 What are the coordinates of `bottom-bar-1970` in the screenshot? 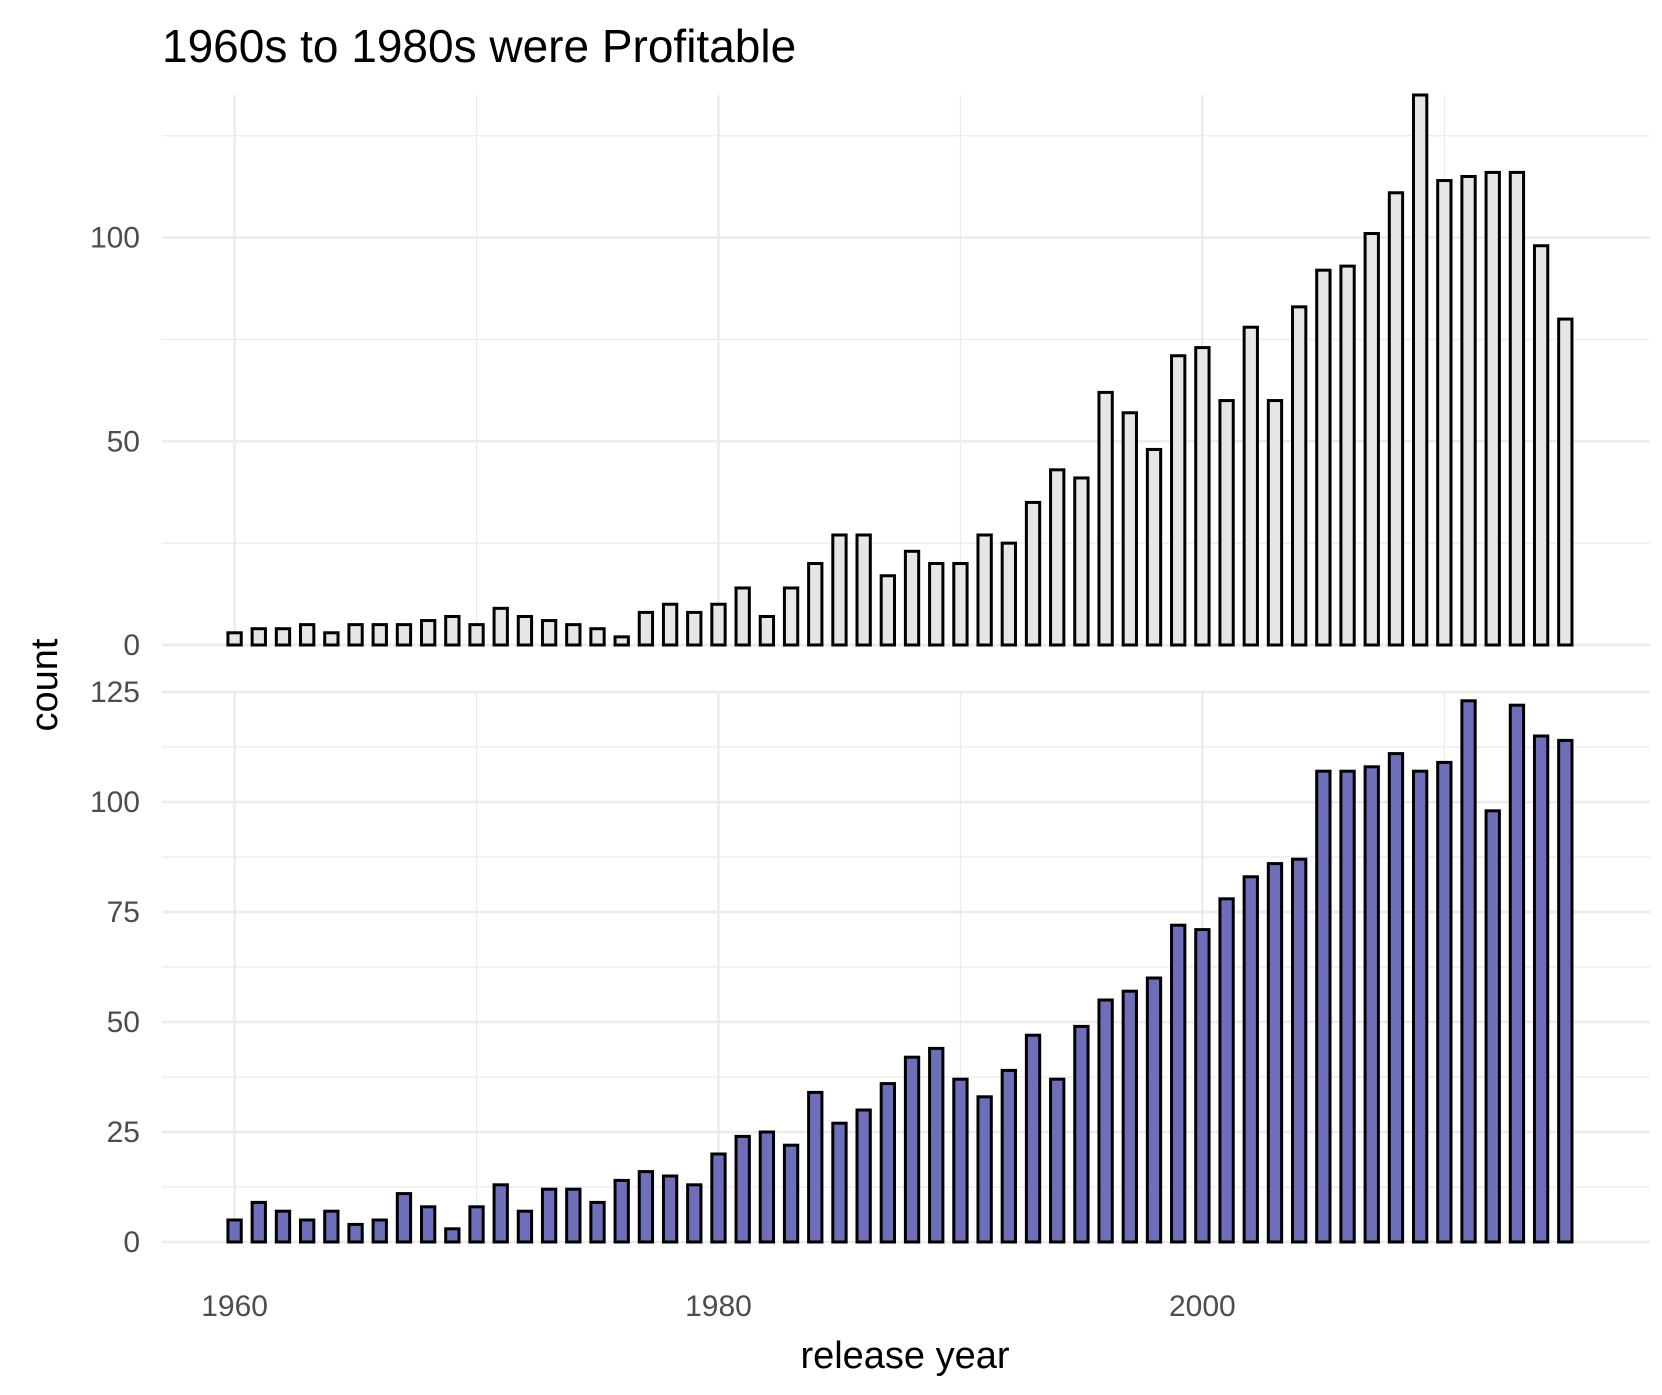 It's located at (476, 1224).